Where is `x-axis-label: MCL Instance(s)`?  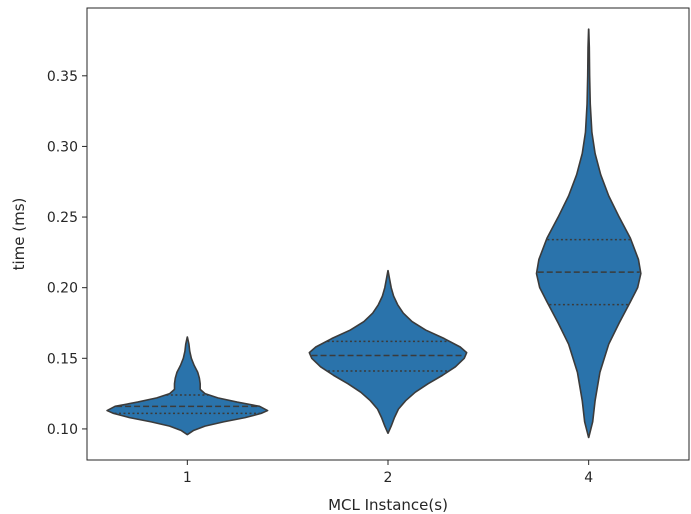
x-axis-label: MCL Instance(s) is located at coordinates (388, 505).